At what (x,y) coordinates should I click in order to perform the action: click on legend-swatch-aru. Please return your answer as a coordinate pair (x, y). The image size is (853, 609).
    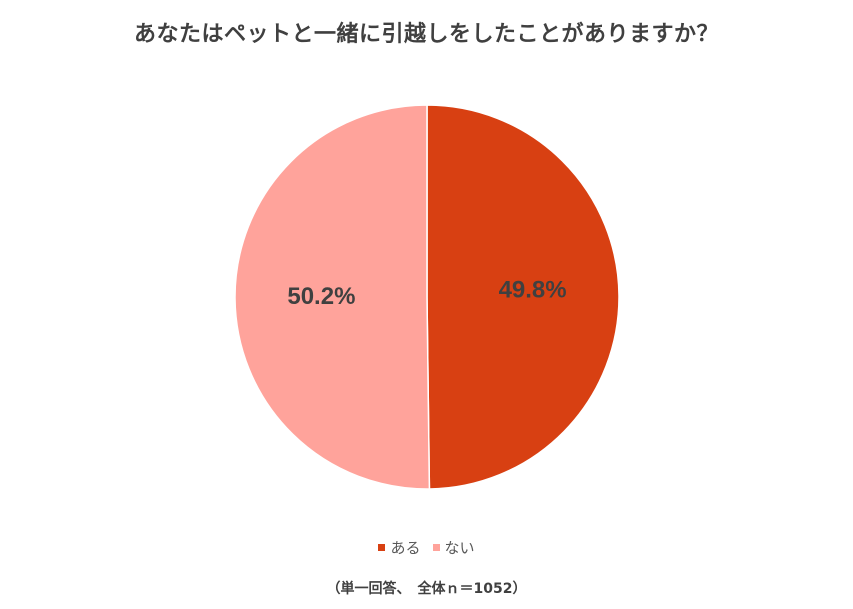
    Looking at the image, I should click on (382, 547).